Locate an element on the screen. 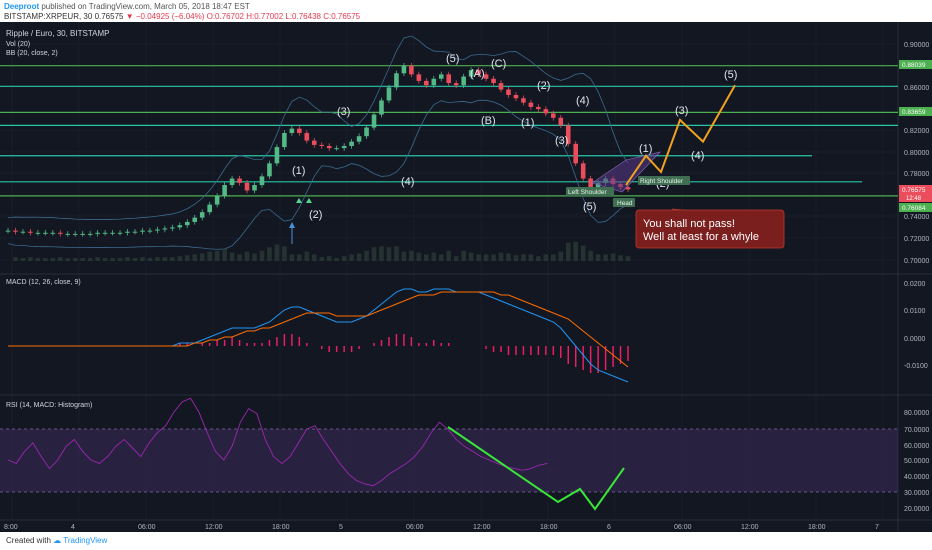 This screenshot has height=550, width=932. bb-indicator-label: BB (20, close, 2) is located at coordinates (32, 53).